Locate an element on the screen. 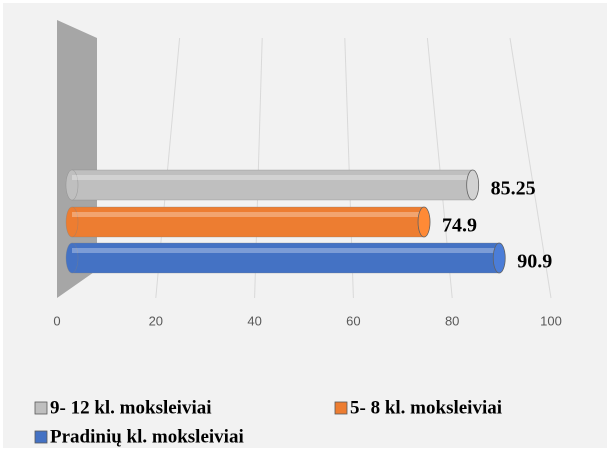 The height and width of the screenshot is (451, 610). x-tick-label: 40 is located at coordinates (254, 320).